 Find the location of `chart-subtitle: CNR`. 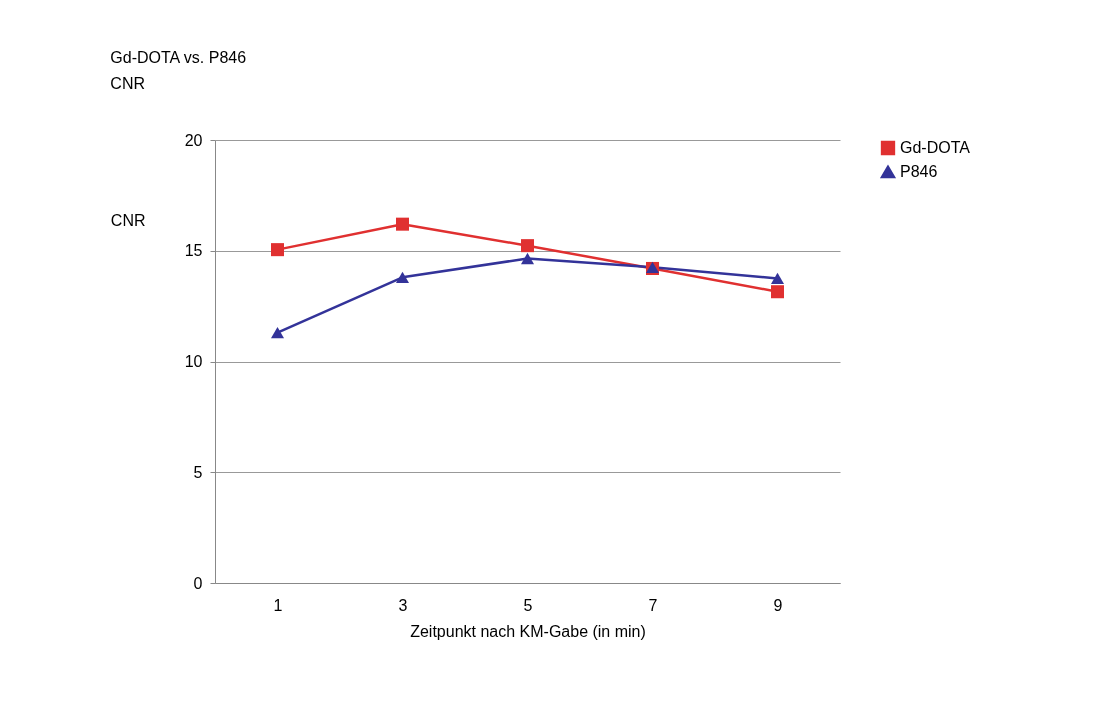

chart-subtitle: CNR is located at coordinates (128, 83).